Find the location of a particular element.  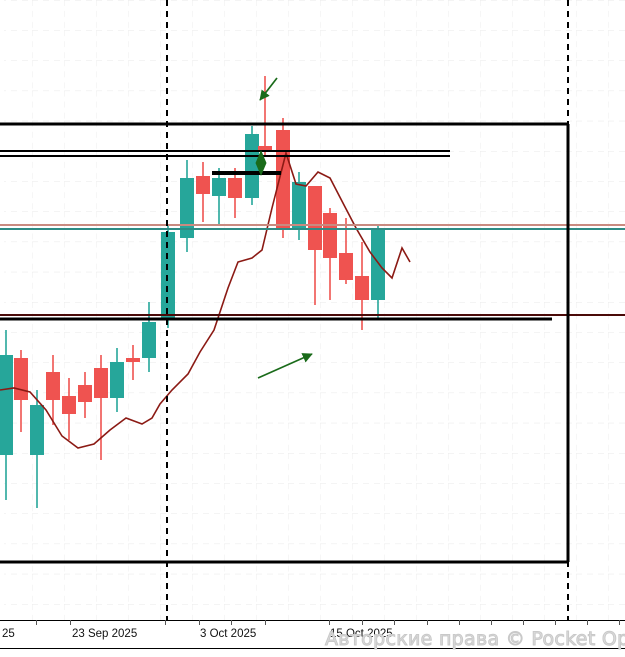

axis-top-rule is located at coordinates (312, 620).